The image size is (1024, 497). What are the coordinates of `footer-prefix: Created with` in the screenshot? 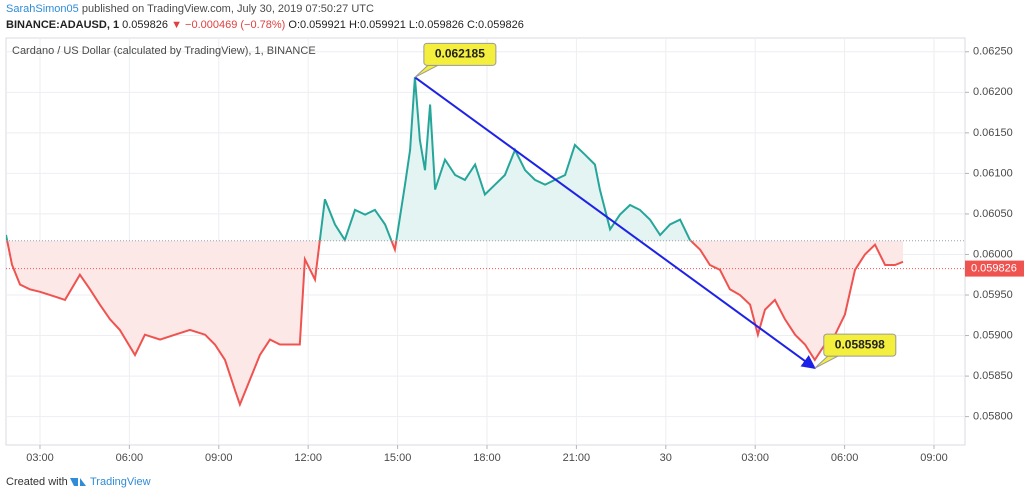 It's located at (37, 482).